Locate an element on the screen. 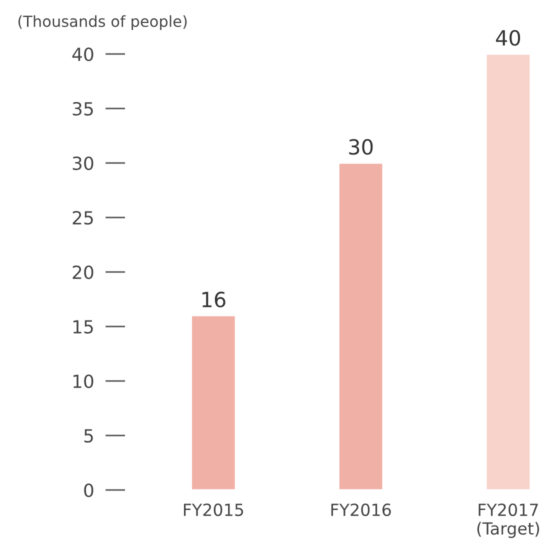  y-tick-label: 40 is located at coordinates (83, 54).